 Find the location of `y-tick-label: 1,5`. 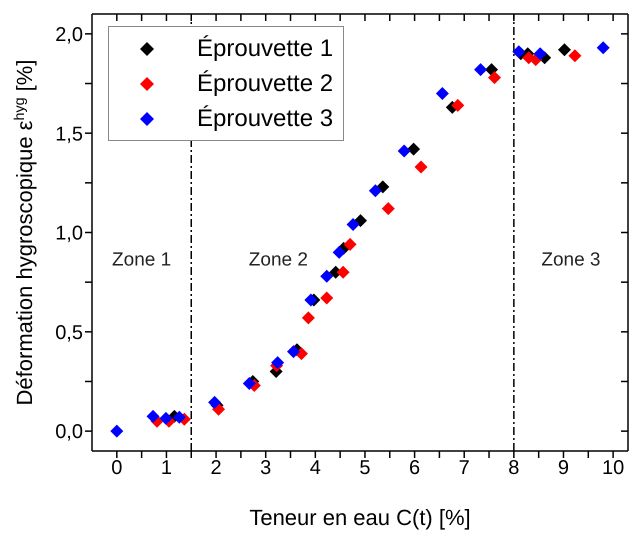

y-tick-label: 1,5 is located at coordinates (69, 134).